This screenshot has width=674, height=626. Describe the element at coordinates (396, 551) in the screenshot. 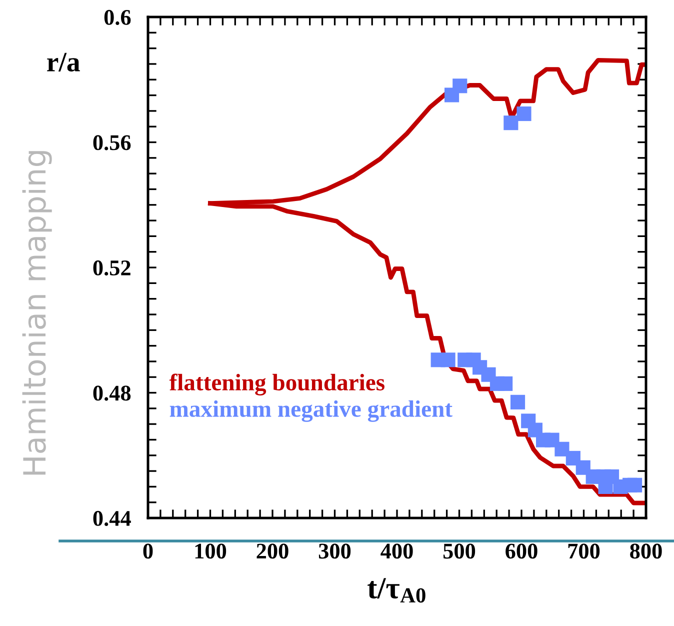

I see `x-tick-label: 400` at that location.